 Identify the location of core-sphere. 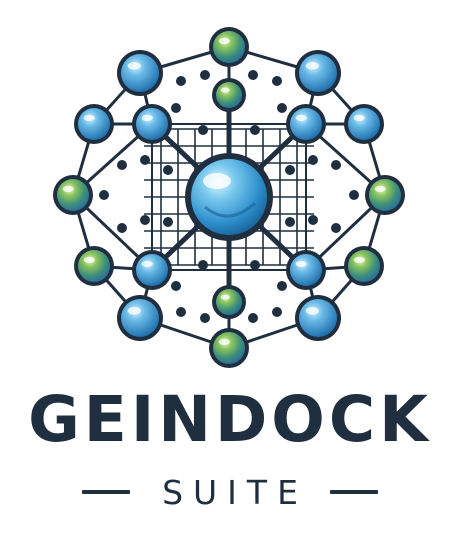
(229, 197).